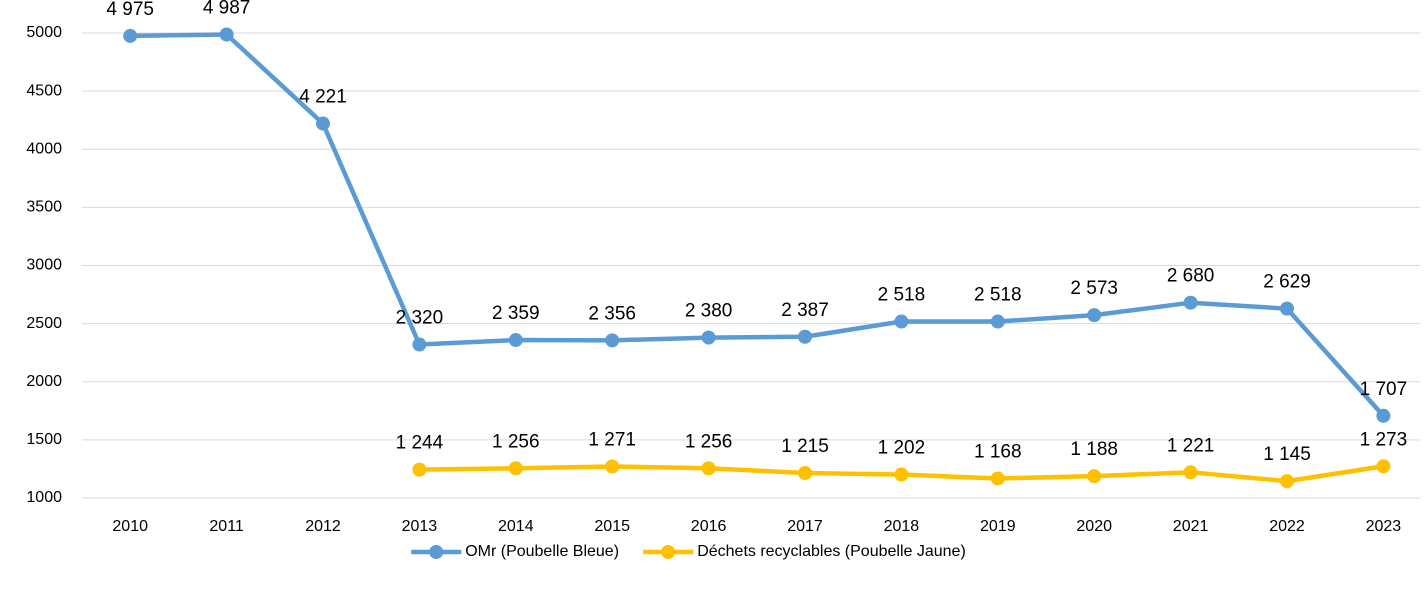 The height and width of the screenshot is (594, 1424). What do you see at coordinates (542, 551) in the screenshot?
I see `legend-label: OMr (Poubelle Bleue)` at bounding box center [542, 551].